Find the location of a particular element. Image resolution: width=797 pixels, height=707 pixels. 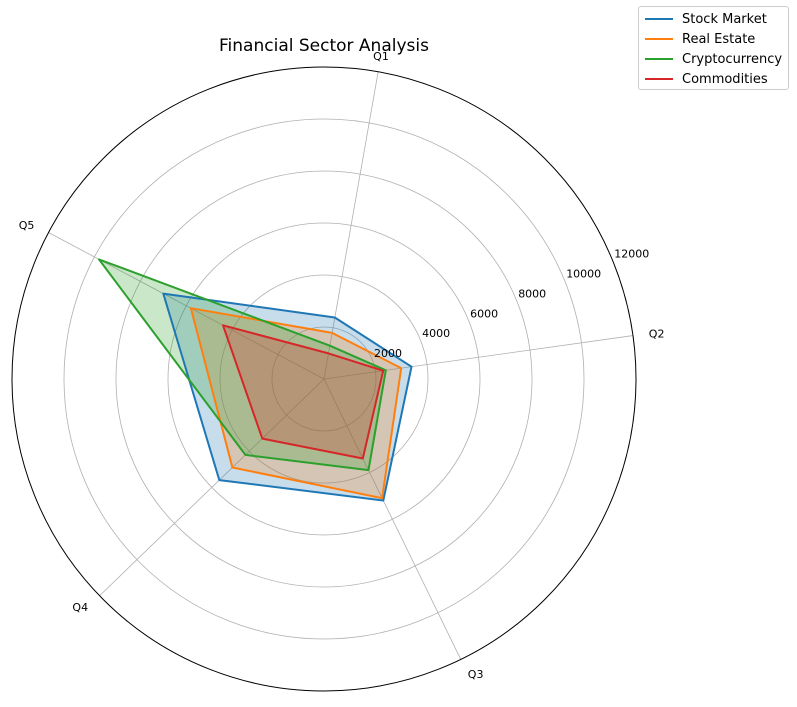

legend-item: Stock Market is located at coordinates (716, 19).